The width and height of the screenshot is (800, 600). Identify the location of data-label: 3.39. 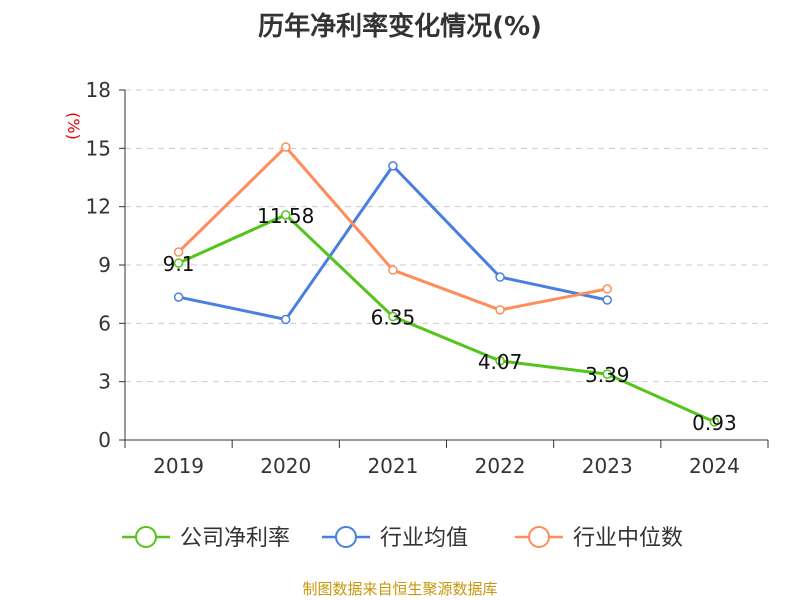
(607, 375).